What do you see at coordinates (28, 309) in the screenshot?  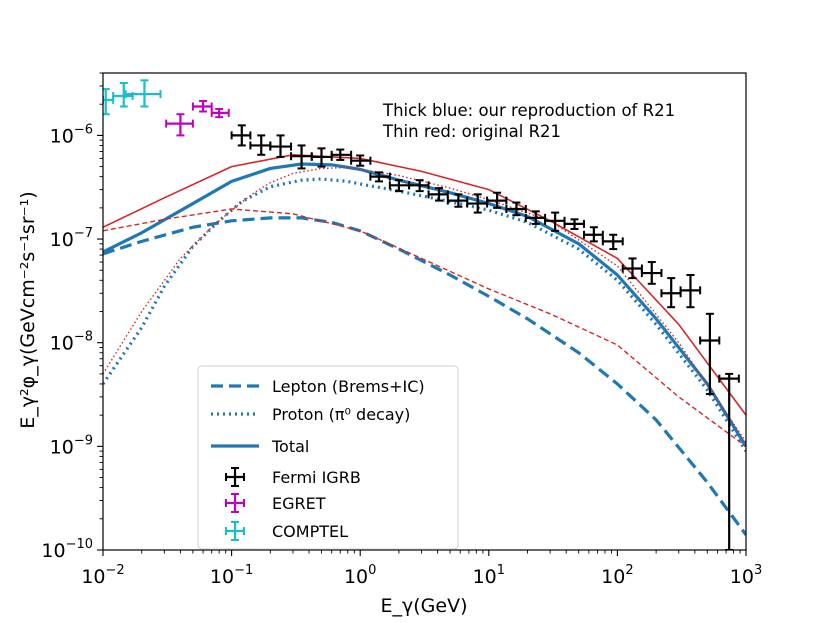 I see `y-axis-label: E_γ²φ_γ(GeVcm⁻²s⁻¹sr⁻¹)` at bounding box center [28, 309].